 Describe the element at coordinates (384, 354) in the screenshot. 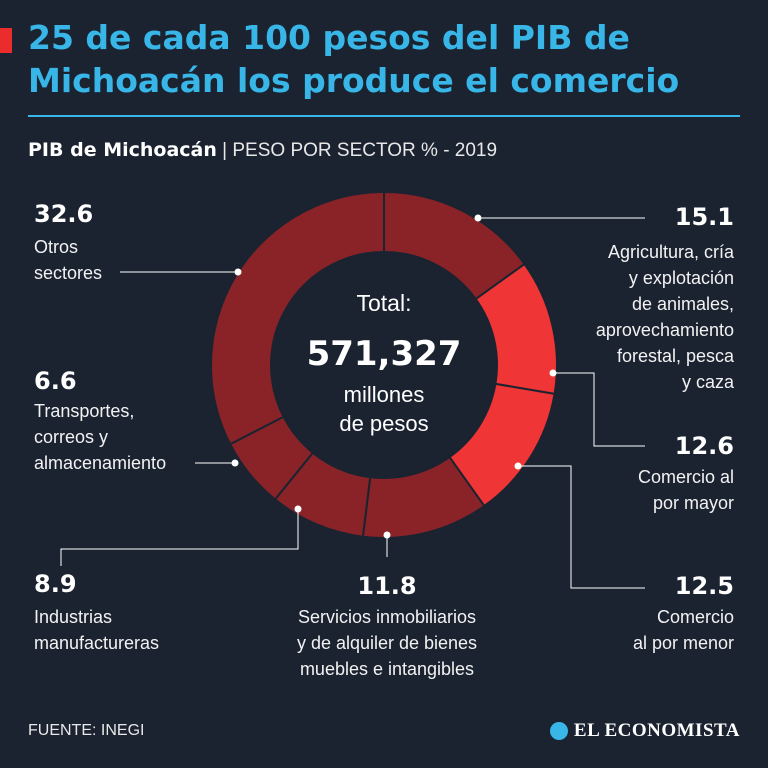

I see `total-value: 571,327` at that location.